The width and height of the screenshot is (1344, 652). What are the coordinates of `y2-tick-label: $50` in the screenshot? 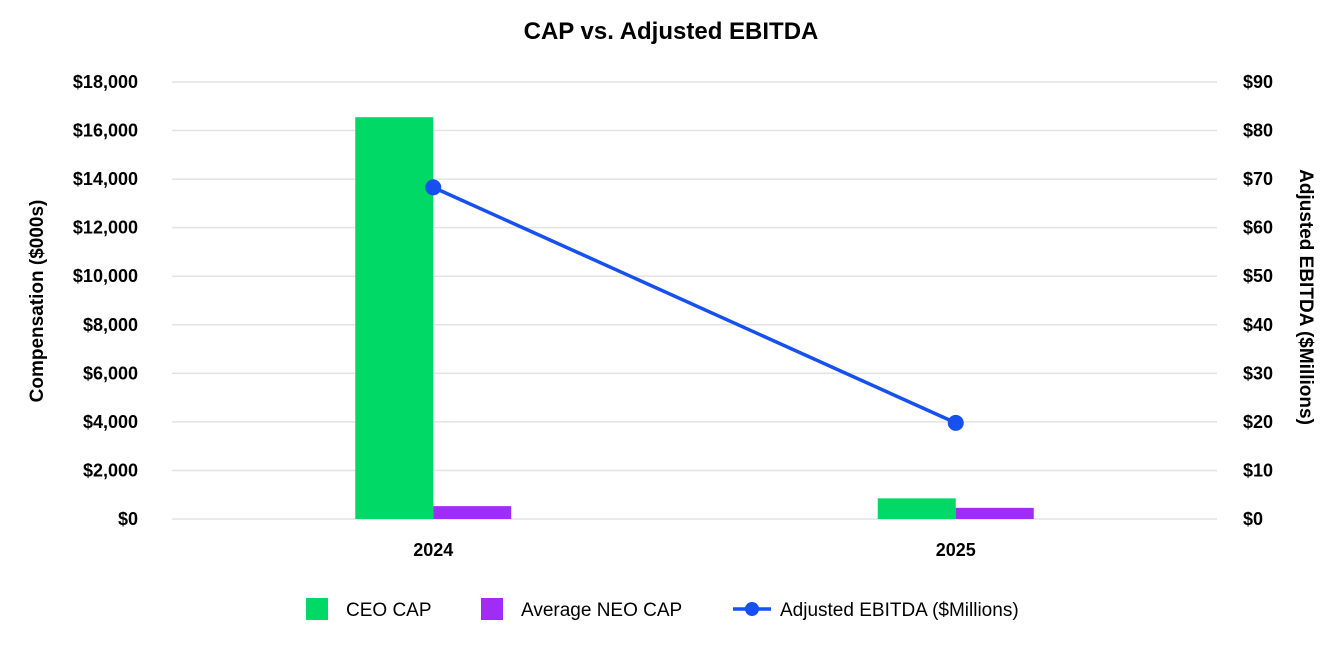 It's located at (1258, 276).